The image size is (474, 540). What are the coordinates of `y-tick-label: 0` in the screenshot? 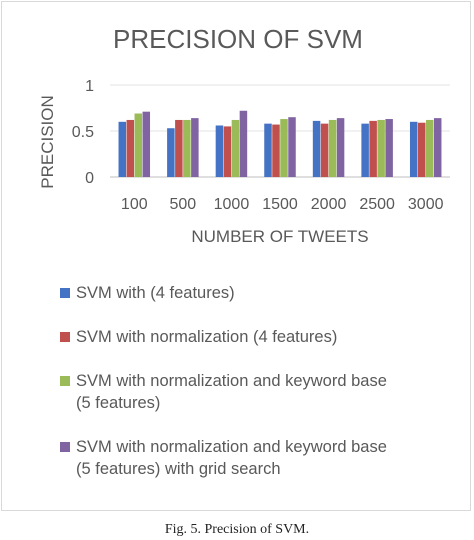 It's located at (89, 178).